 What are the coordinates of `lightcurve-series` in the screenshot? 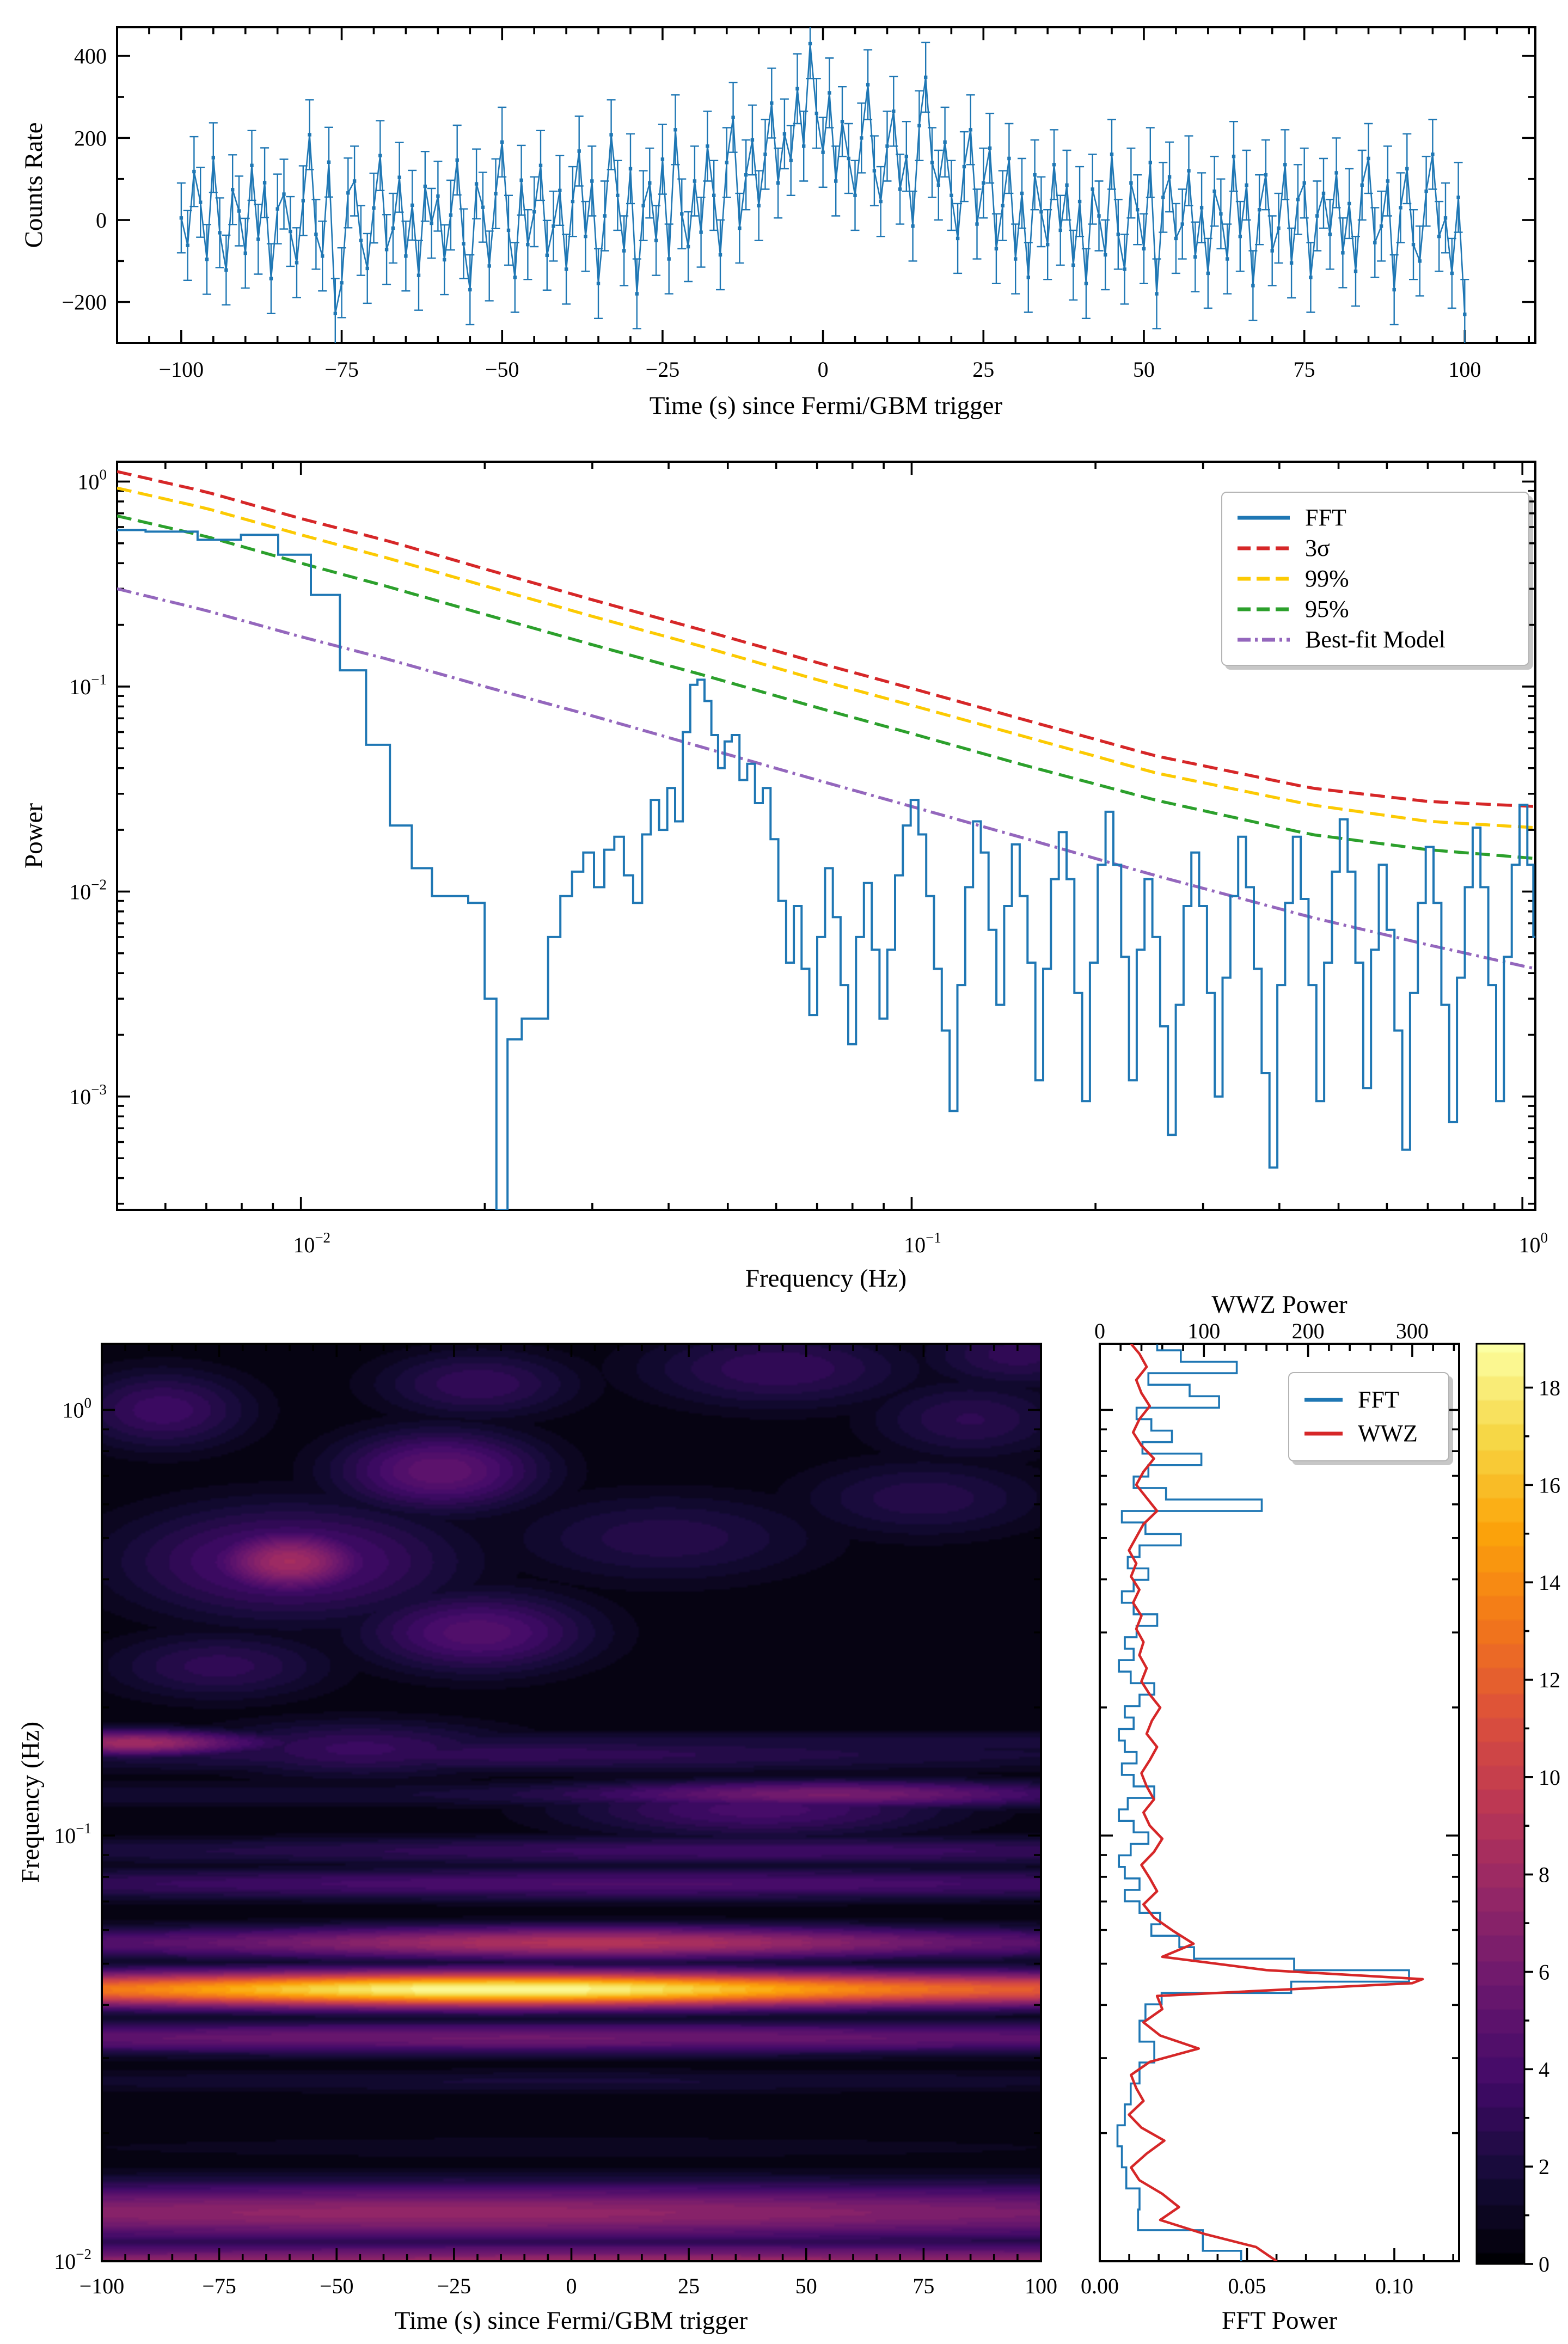 It's located at (822, 185).